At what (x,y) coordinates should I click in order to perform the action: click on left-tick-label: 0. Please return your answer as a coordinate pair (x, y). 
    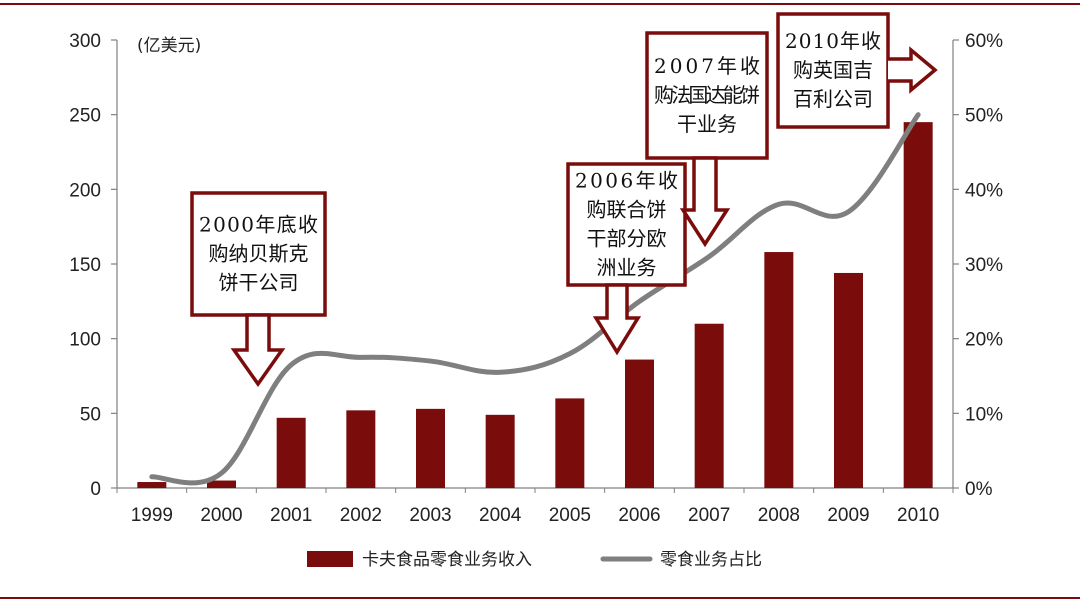
    Looking at the image, I should click on (95, 489).